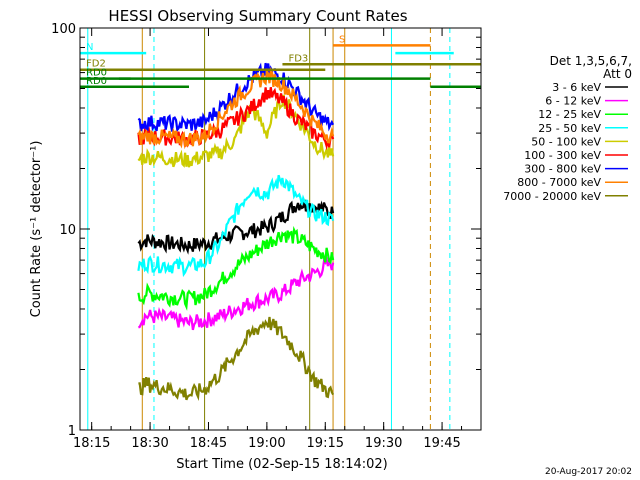  I want to click on legend-label-100-300-kev: 100 - 300 keV, so click(562, 155).